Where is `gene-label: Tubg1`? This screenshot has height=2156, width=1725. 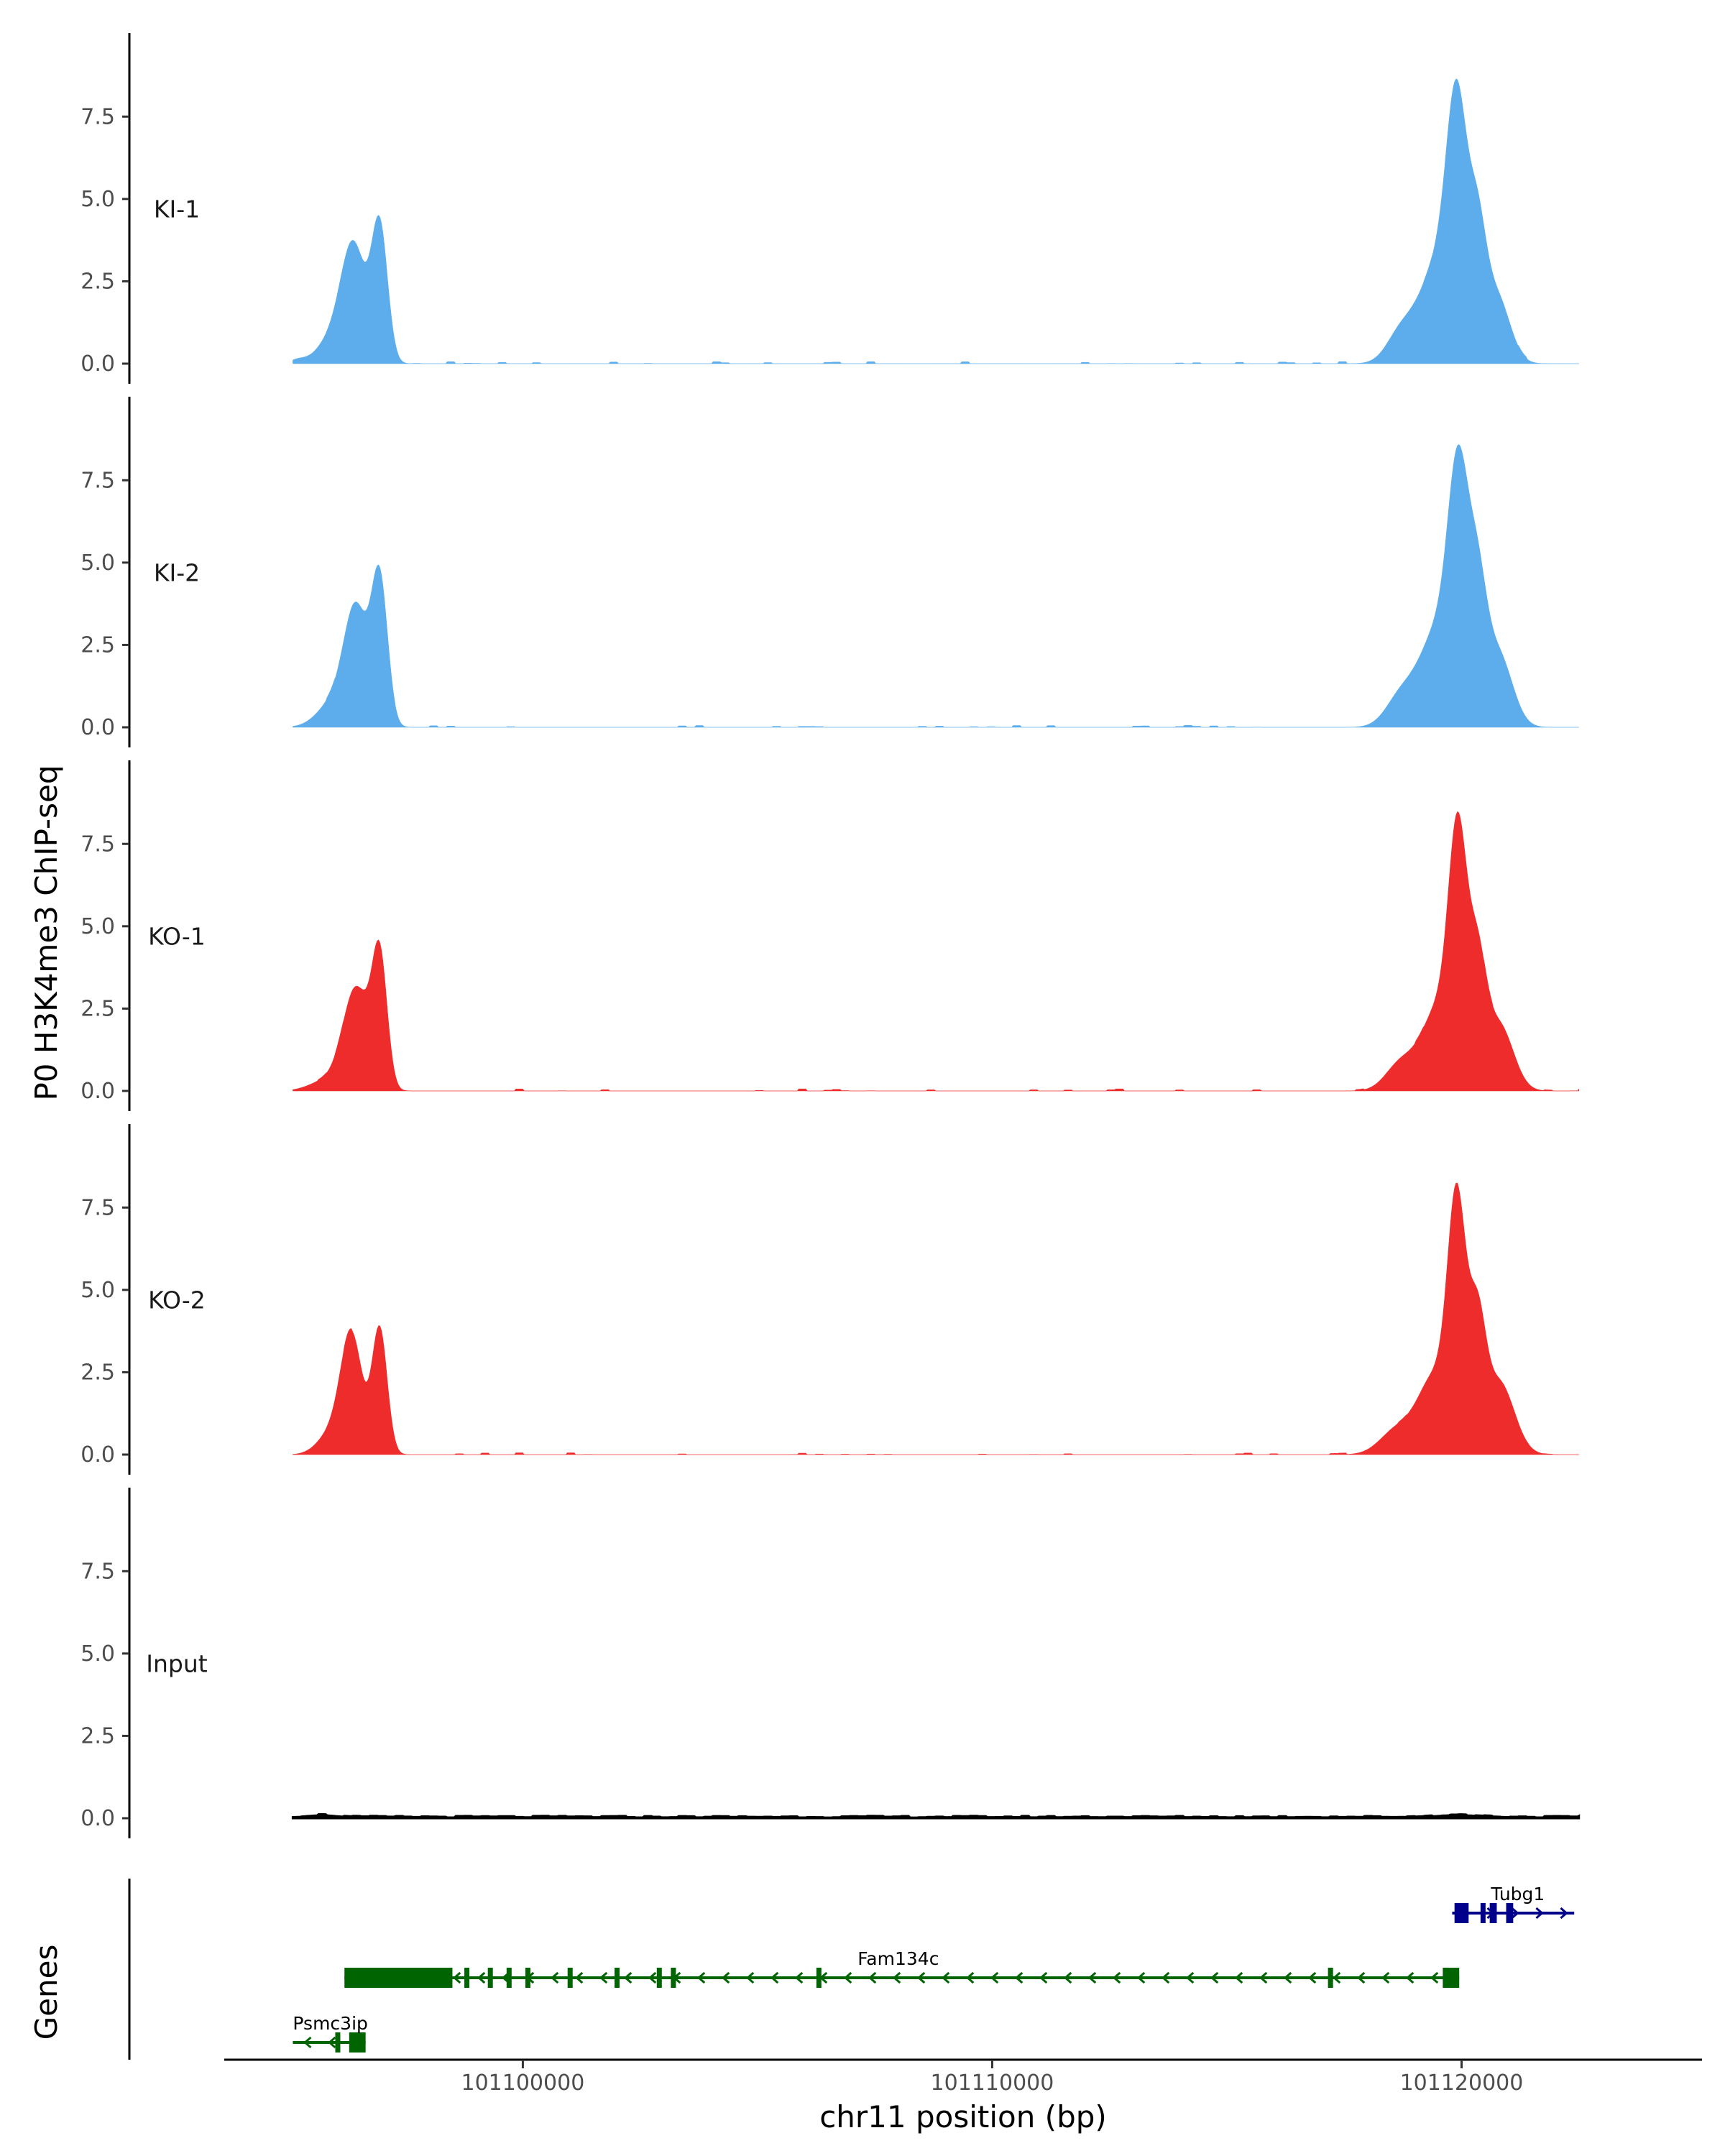
gene-label: Tubg1 is located at coordinates (1517, 1894).